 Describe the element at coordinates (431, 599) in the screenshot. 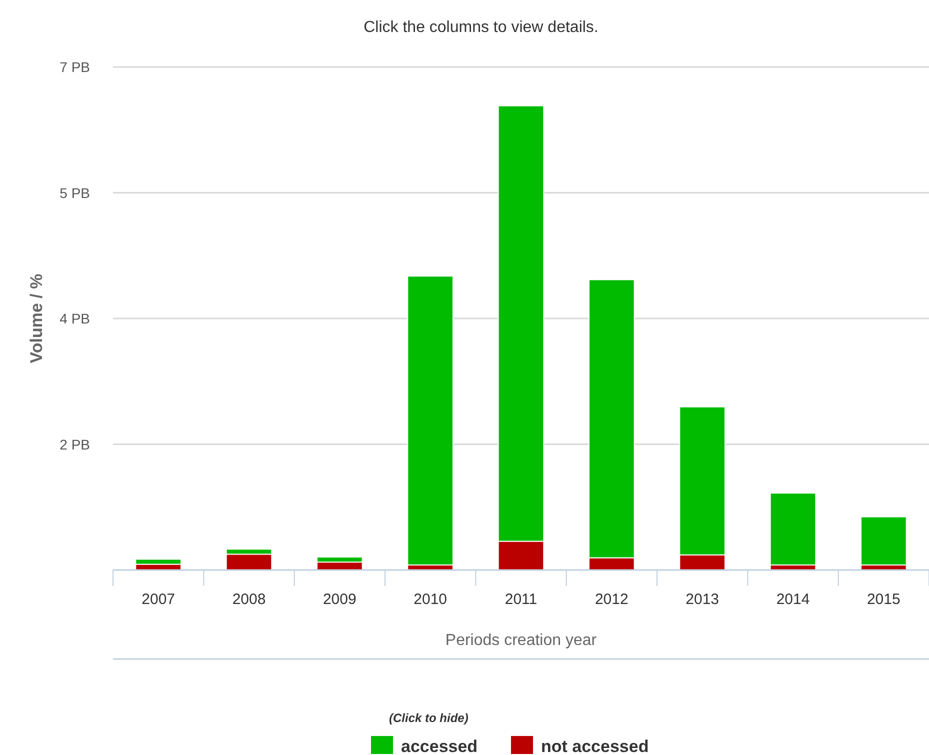

I see `x-tick-label: 2010` at that location.